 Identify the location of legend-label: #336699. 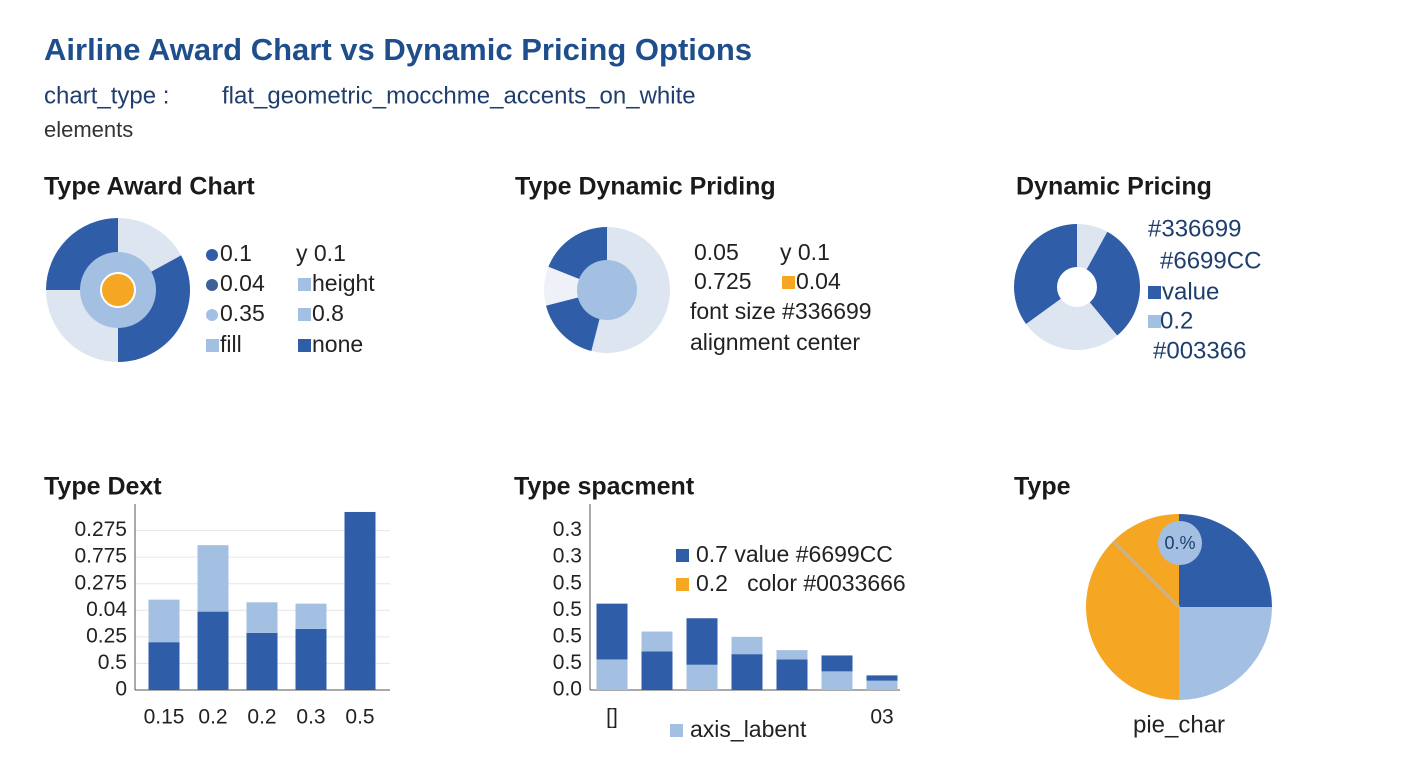
(1194, 228).